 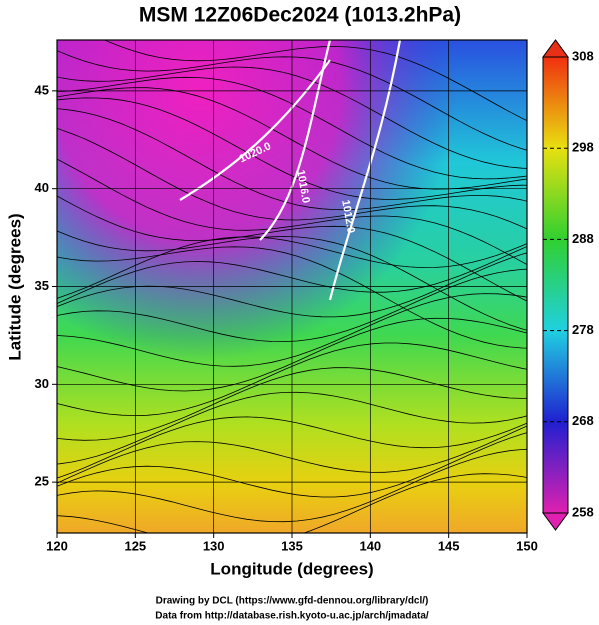 I want to click on colorbar-tick-label: 268, so click(x=583, y=420).